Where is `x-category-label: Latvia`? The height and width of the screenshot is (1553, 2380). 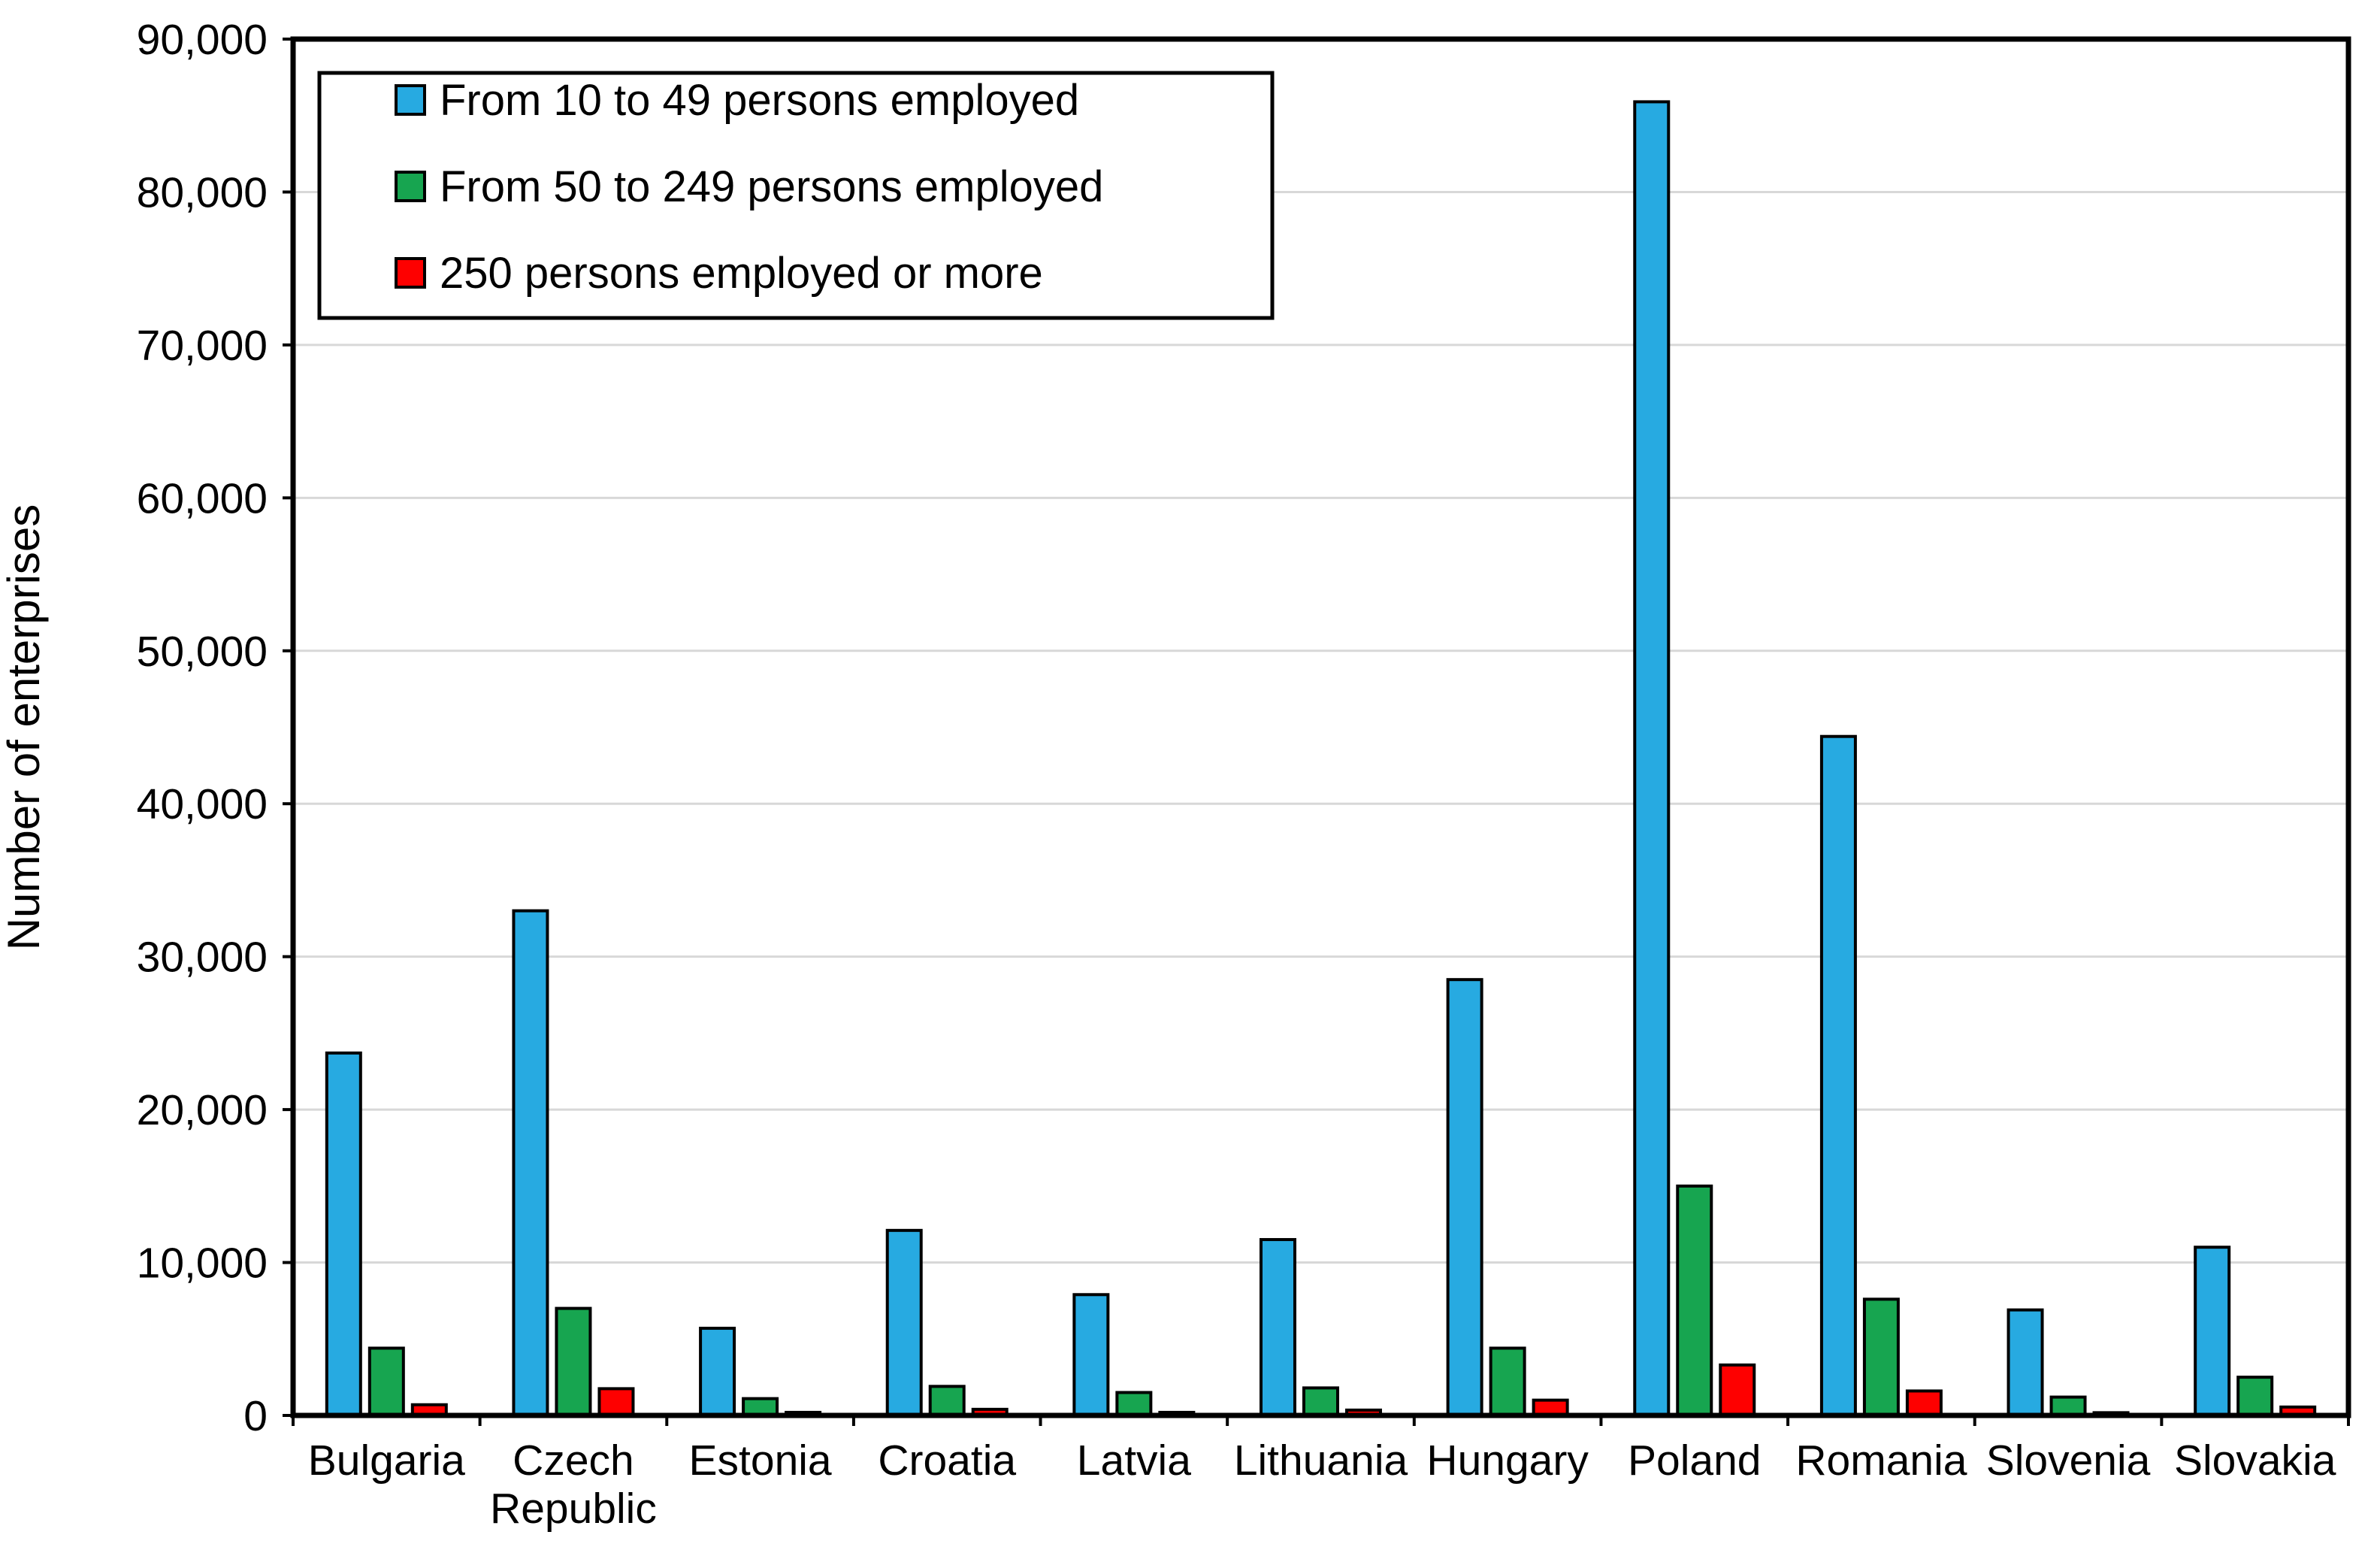
x-category-label: Latvia is located at coordinates (1134, 1460).